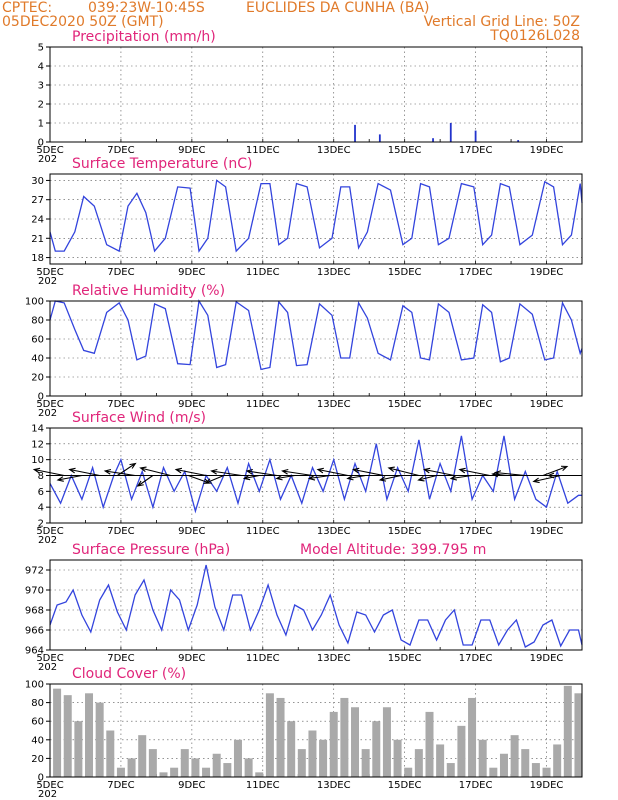 The width and height of the screenshot is (618, 800). Describe the element at coordinates (146, 8) in the screenshot. I see `header-coords: 039:23W-10:45S` at that location.